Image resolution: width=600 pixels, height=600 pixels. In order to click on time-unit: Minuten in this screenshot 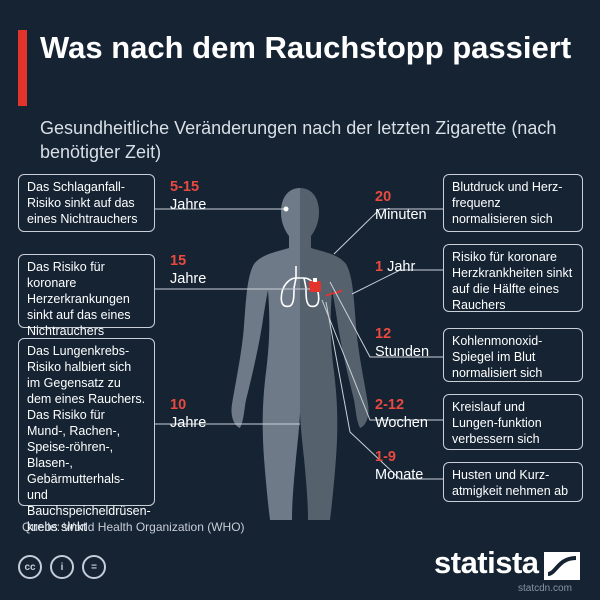, I will do `click(401, 215)`.